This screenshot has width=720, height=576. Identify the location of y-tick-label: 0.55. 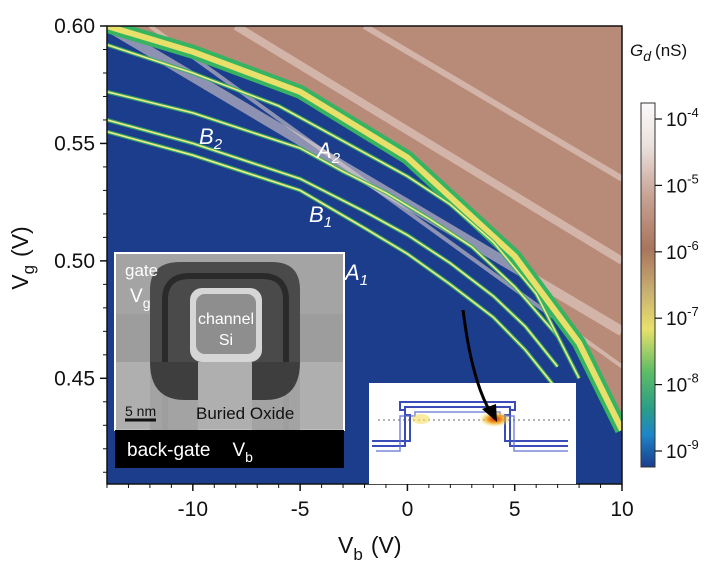
(74, 143).